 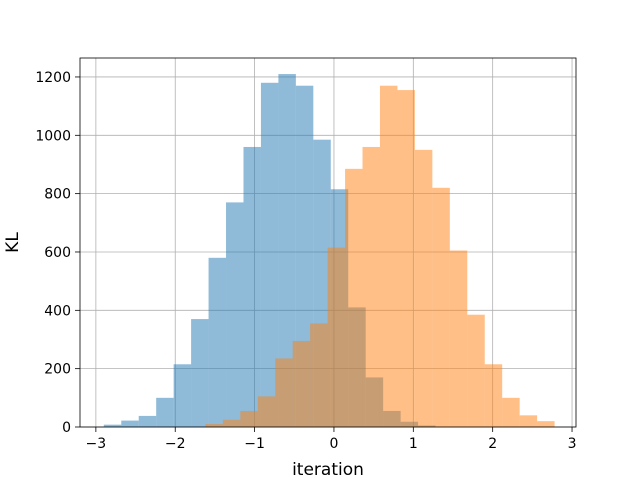 What do you see at coordinates (53, 78) in the screenshot?
I see `y-tick-label: 1200` at bounding box center [53, 78].